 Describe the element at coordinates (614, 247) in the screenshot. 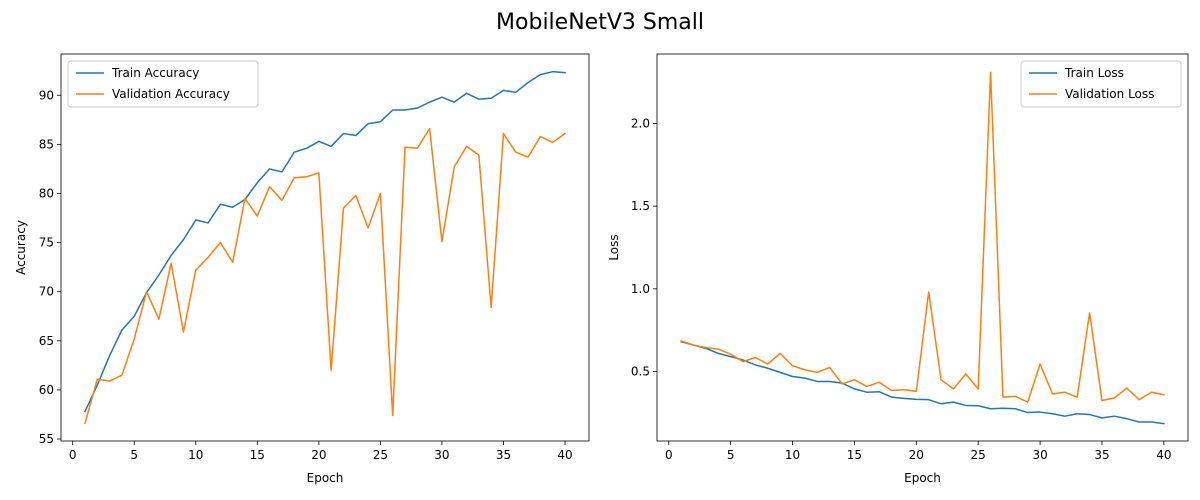

I see `chart1-y-axis-label: Loss` at that location.